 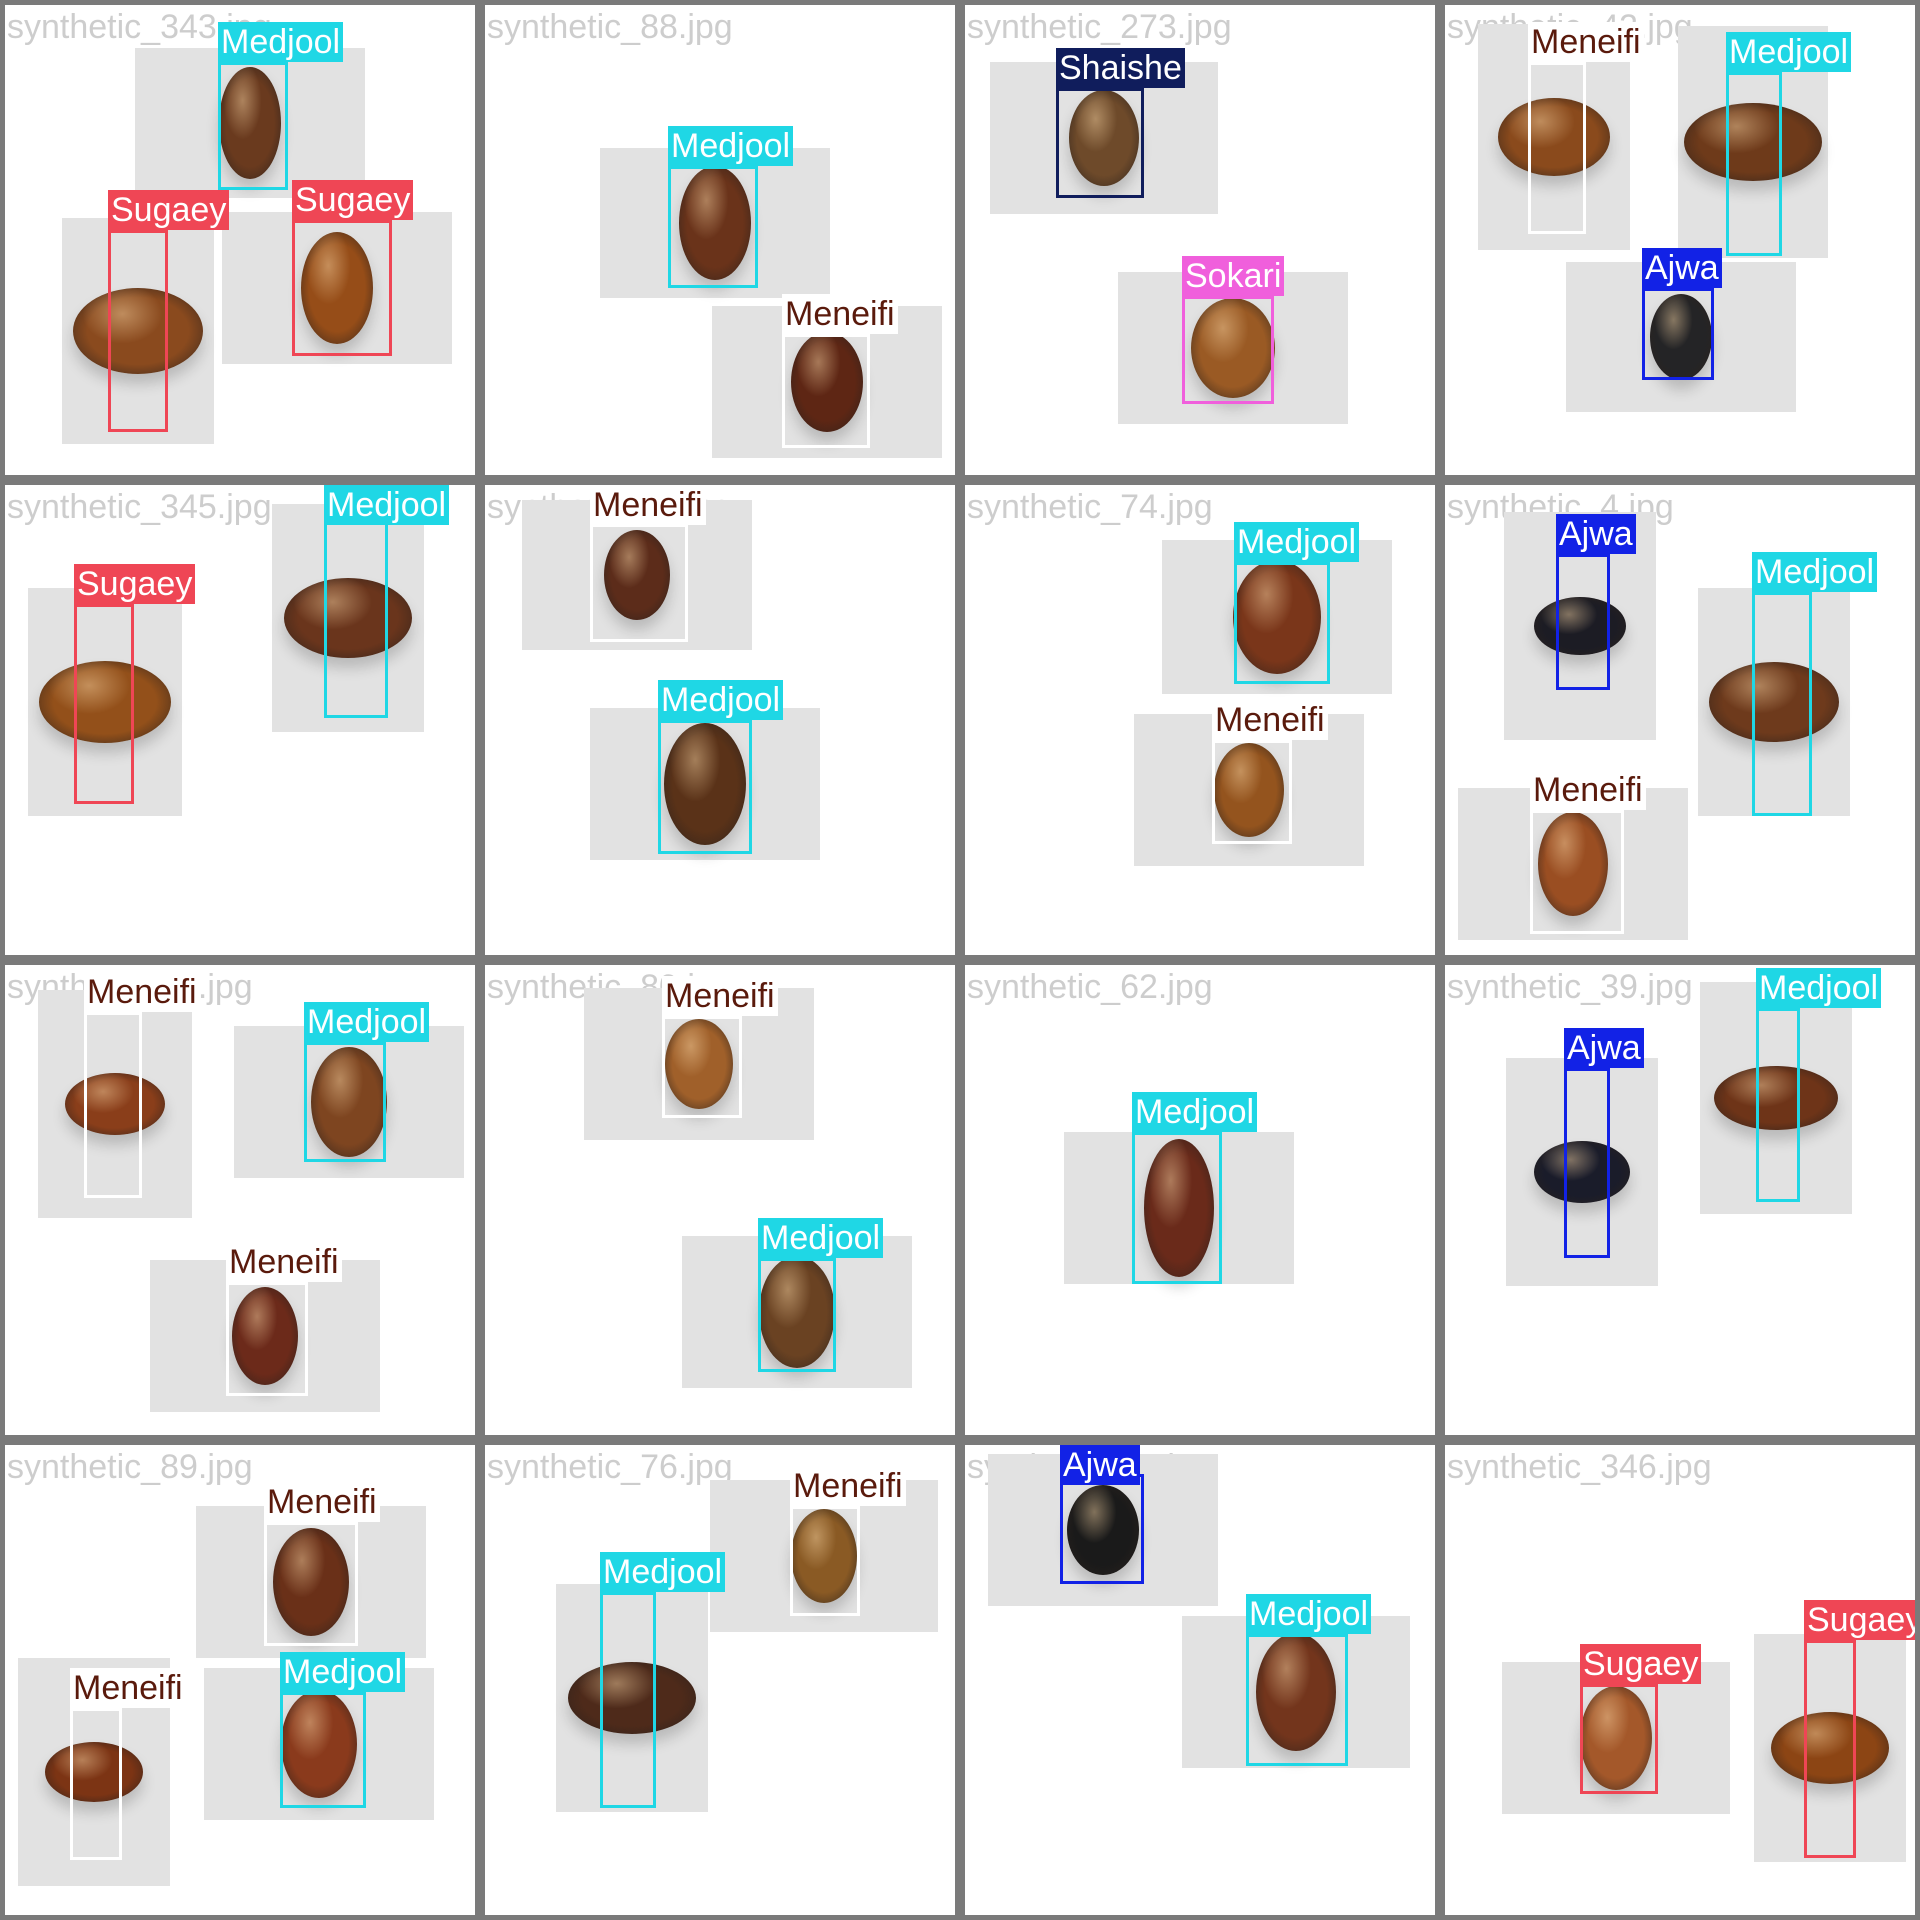 What do you see at coordinates (240, 720) in the screenshot?
I see `image-tile: synthetic_345.jpg Sugaey Medjool` at bounding box center [240, 720].